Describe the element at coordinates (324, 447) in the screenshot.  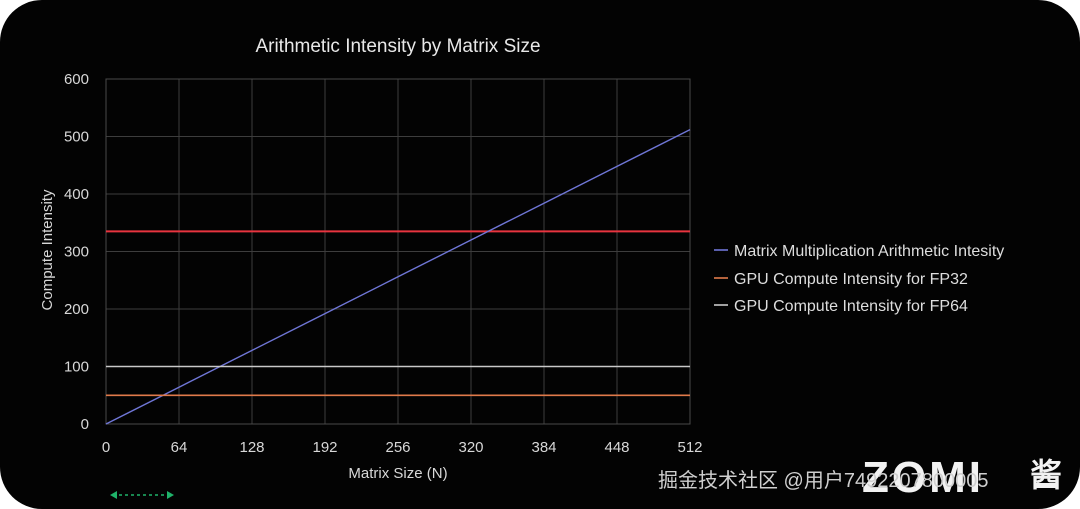
I see `x-tick-label: 192` at that location.